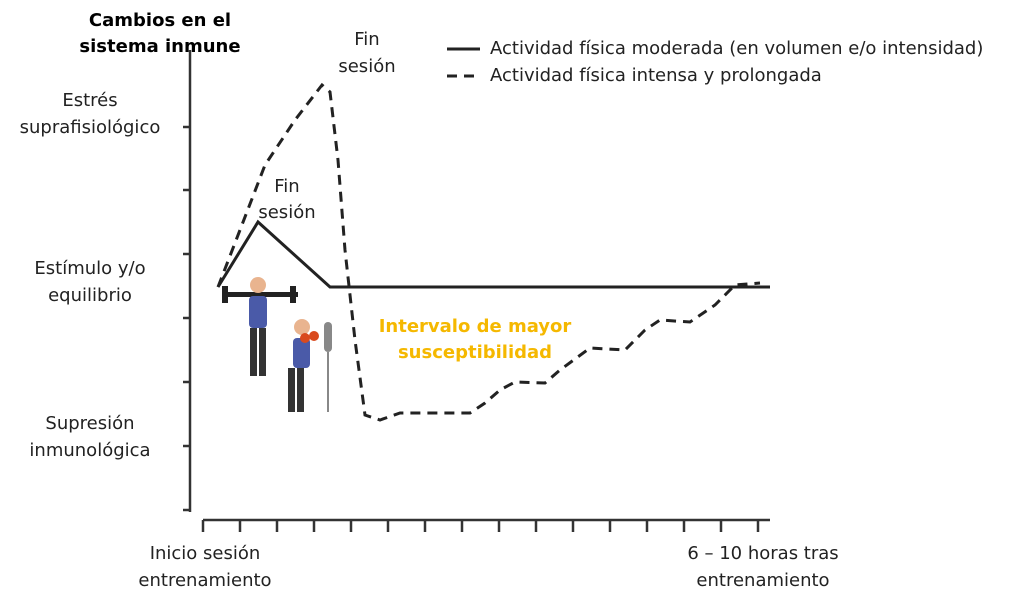 This screenshot has width=1024, height=606. I want to click on x-label: Inicio sesión, so click(205, 553).